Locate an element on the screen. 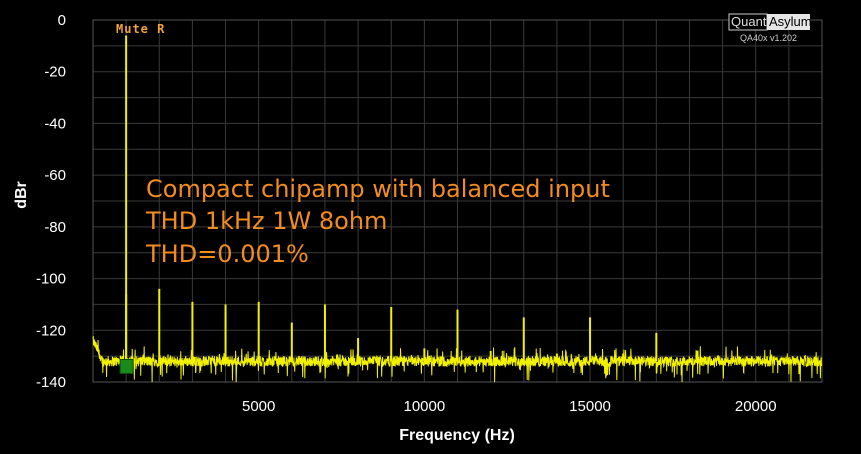  y-tick-label: -20 is located at coordinates (55, 72).